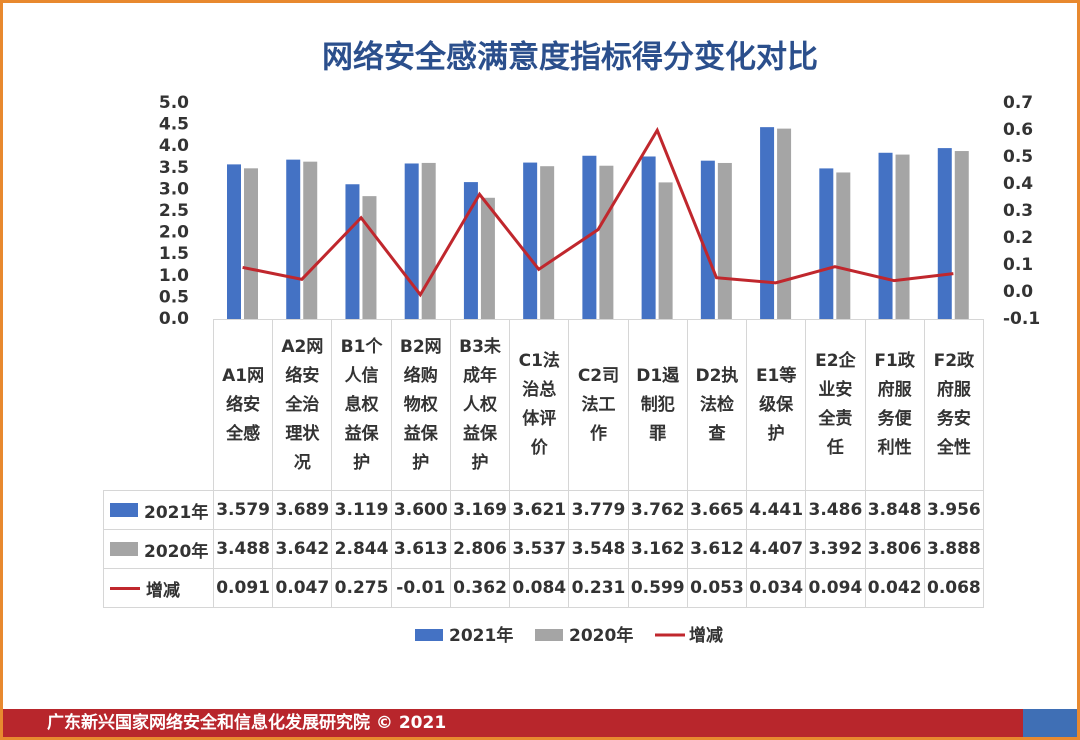 The width and height of the screenshot is (1080, 740). What do you see at coordinates (174, 297) in the screenshot?
I see `y-tick-label: 0.5` at bounding box center [174, 297].